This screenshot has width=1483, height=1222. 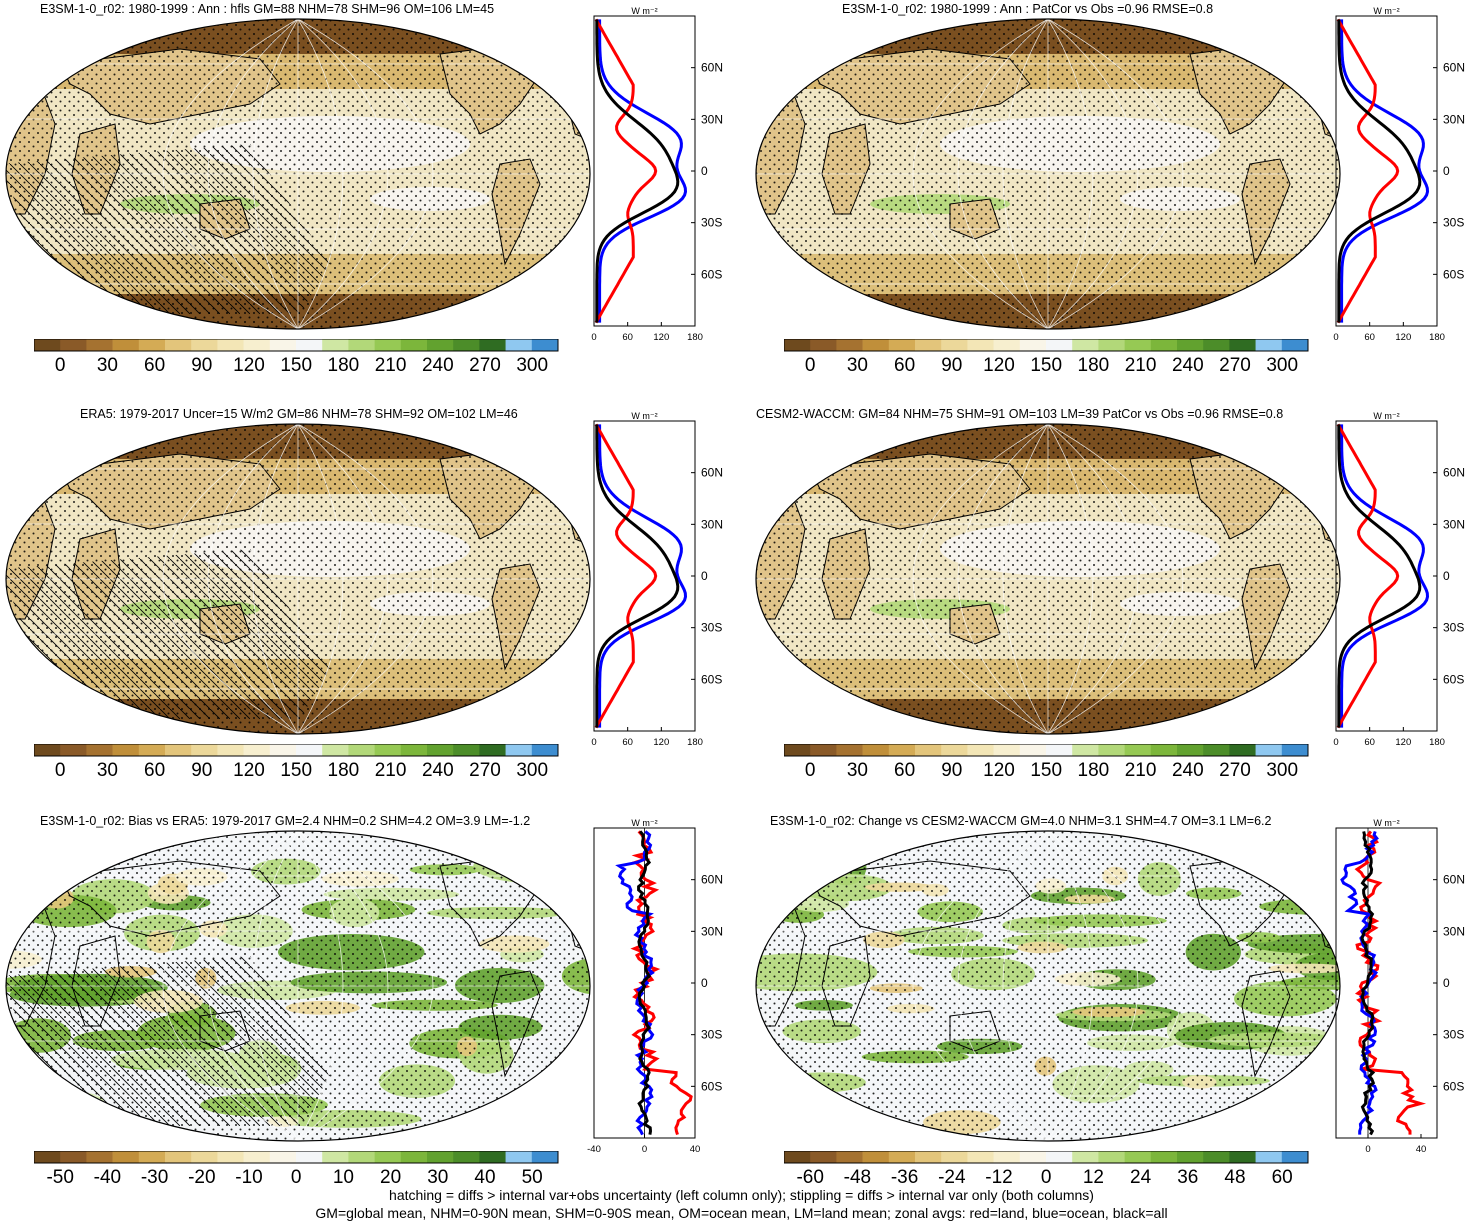 What do you see at coordinates (904, 1177) in the screenshot?
I see `colorbar-tick-label: -36` at bounding box center [904, 1177].